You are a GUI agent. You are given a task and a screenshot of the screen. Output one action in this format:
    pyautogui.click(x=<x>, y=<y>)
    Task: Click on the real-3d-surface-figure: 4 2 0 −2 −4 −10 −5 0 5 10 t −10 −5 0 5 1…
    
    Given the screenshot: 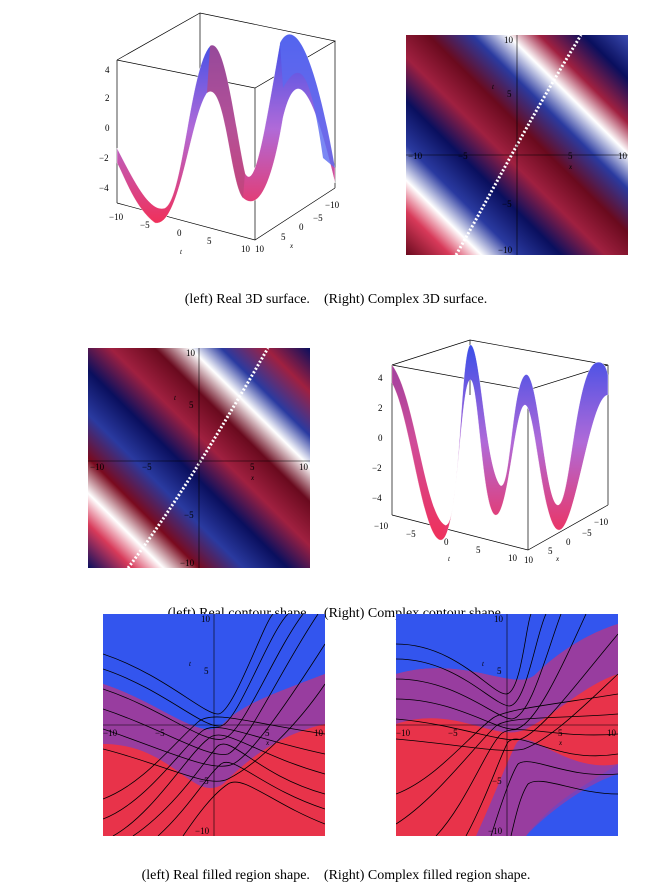 What is the action you would take?
    pyautogui.click(x=222, y=134)
    